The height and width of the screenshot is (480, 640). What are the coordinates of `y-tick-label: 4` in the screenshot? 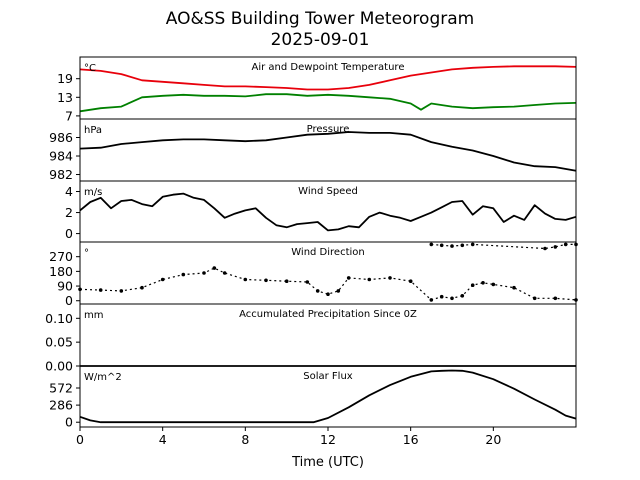 It's located at (69, 191).